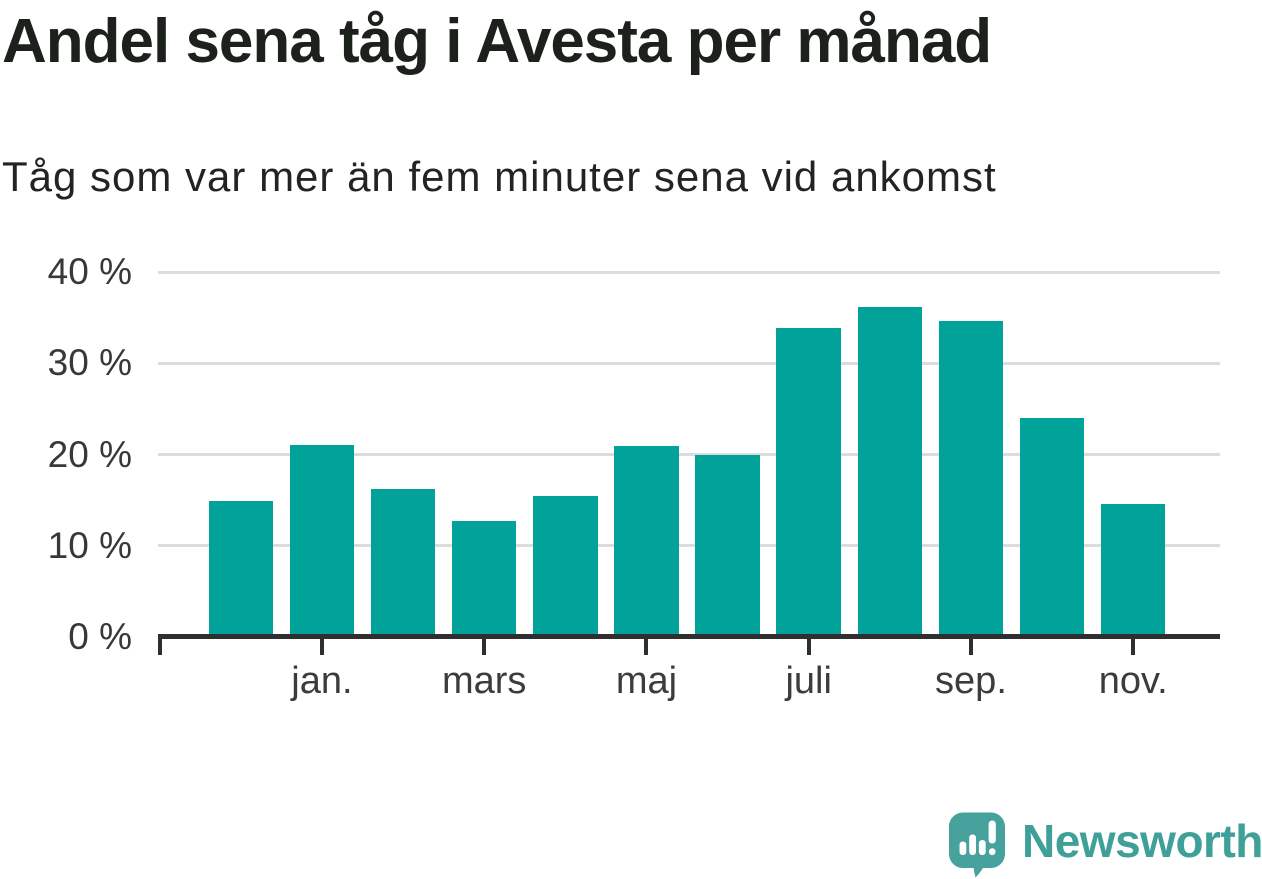  I want to click on y-tick-label-30: 30 %, so click(89, 363).